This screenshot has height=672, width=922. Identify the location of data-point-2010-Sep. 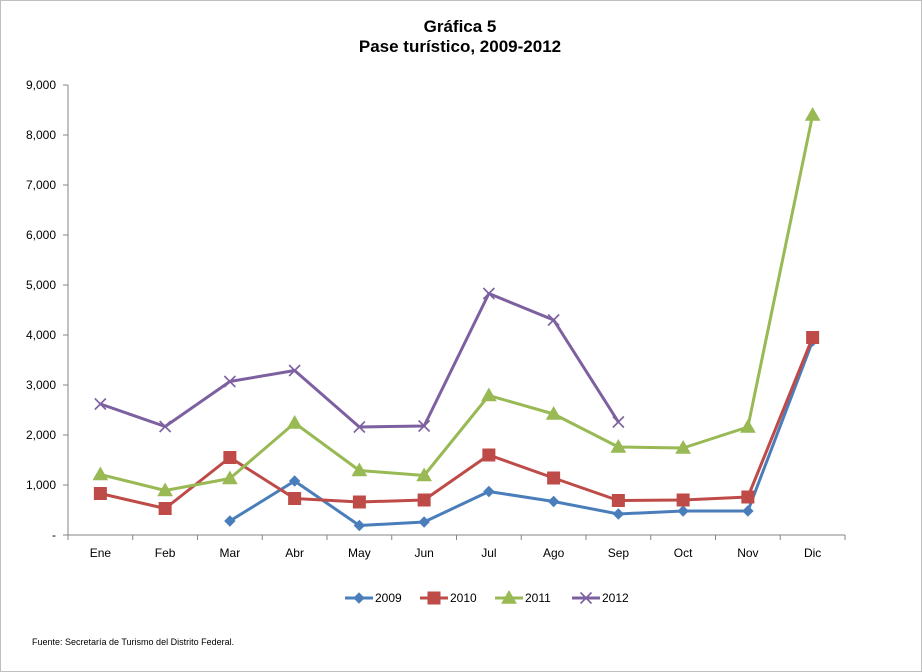
(618, 500).